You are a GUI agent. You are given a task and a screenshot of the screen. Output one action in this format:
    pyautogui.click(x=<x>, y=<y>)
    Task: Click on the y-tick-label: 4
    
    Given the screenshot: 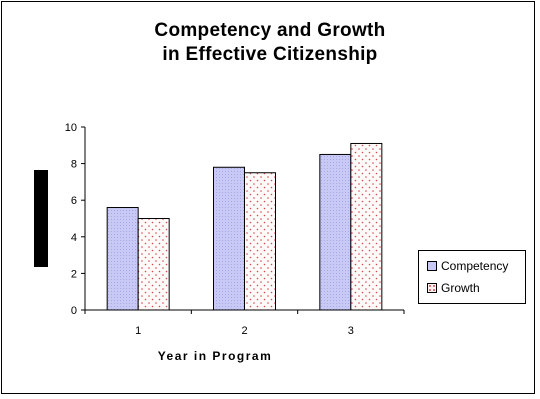 What is the action you would take?
    pyautogui.click(x=74, y=238)
    